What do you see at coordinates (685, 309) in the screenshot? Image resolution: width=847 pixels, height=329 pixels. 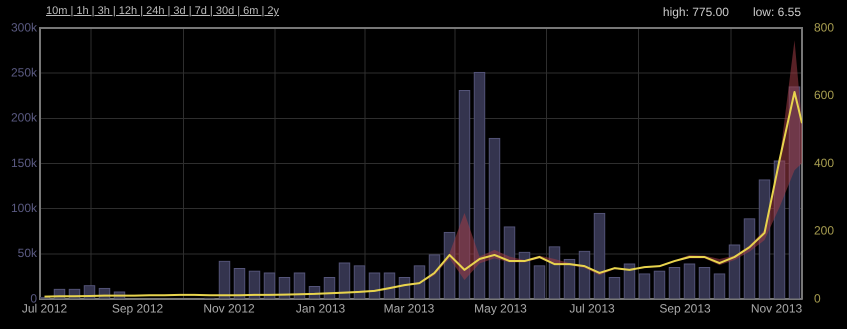 I see `x-tick-label: Sep 2013` at bounding box center [685, 309].